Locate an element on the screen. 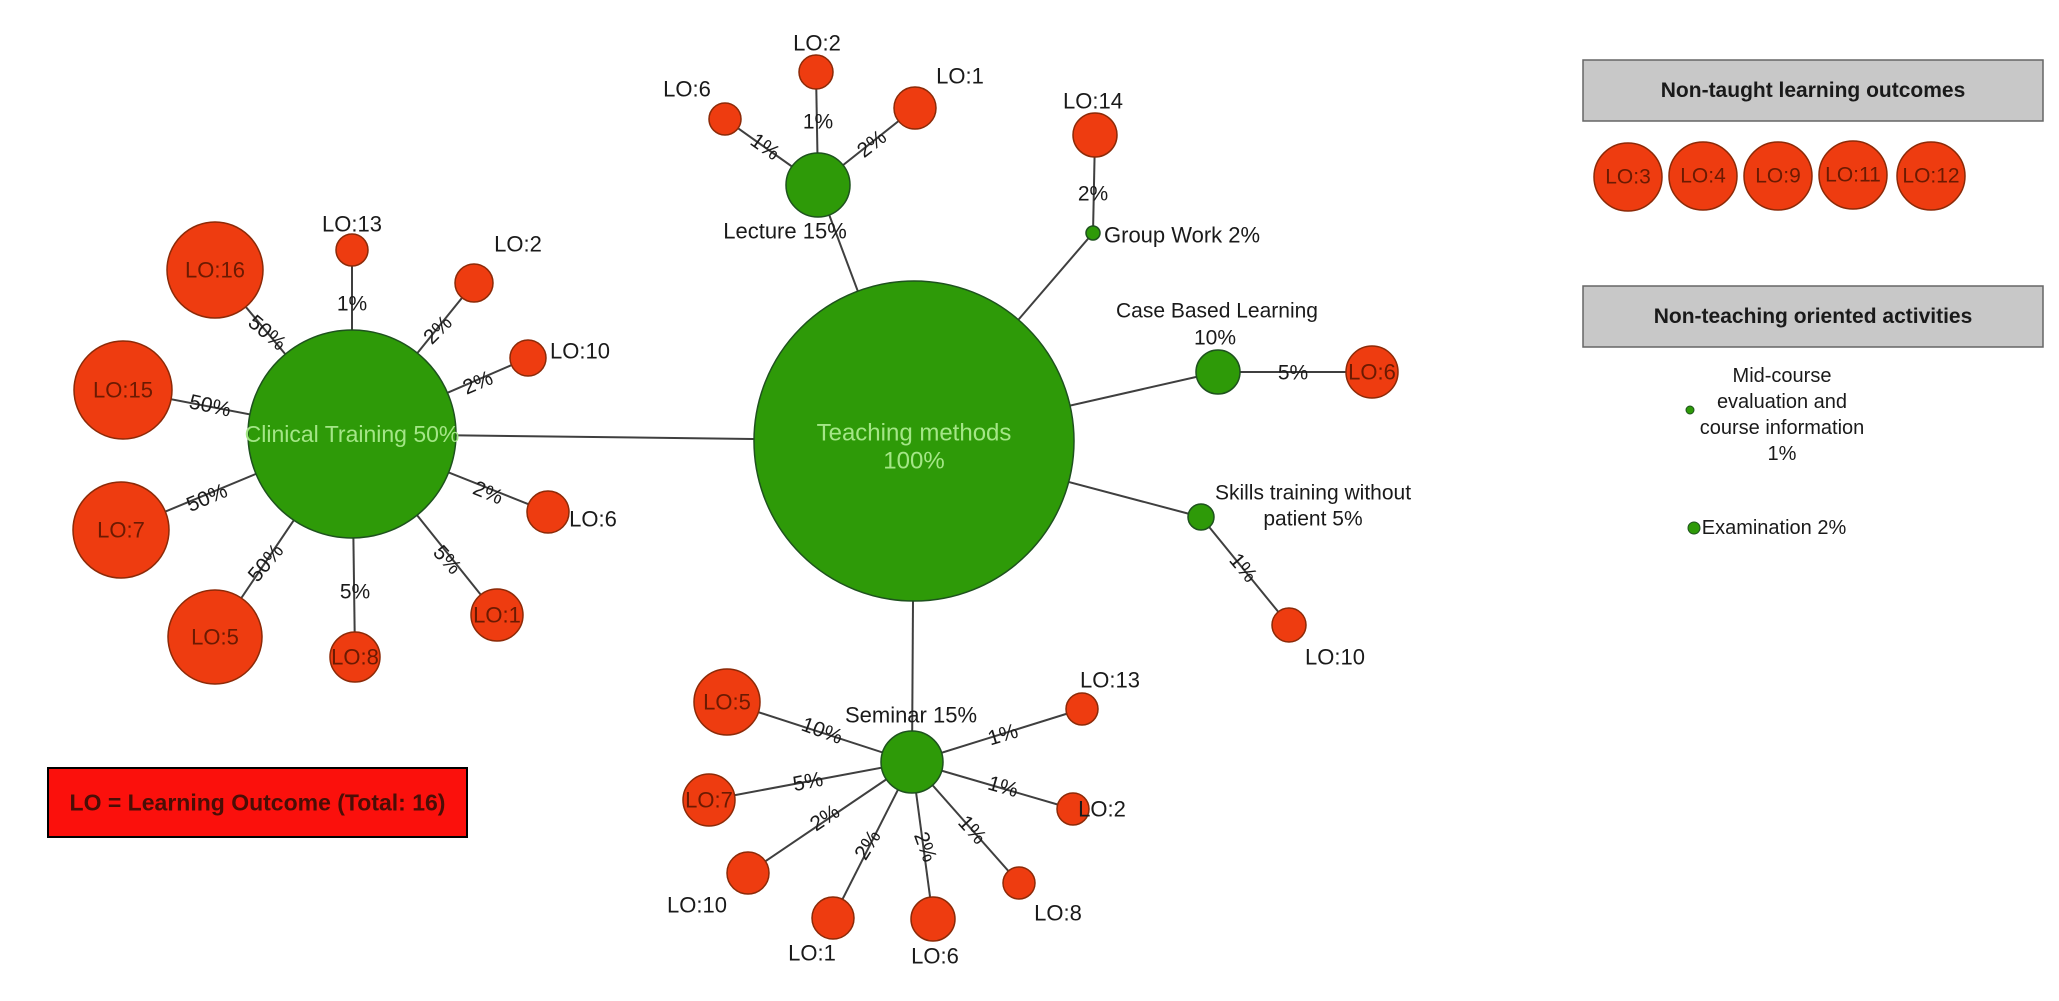 Image resolution: width=2059 pixels, height=1001 pixels. edge-label-seminar-lo13: 1% is located at coordinates (1003, 735).